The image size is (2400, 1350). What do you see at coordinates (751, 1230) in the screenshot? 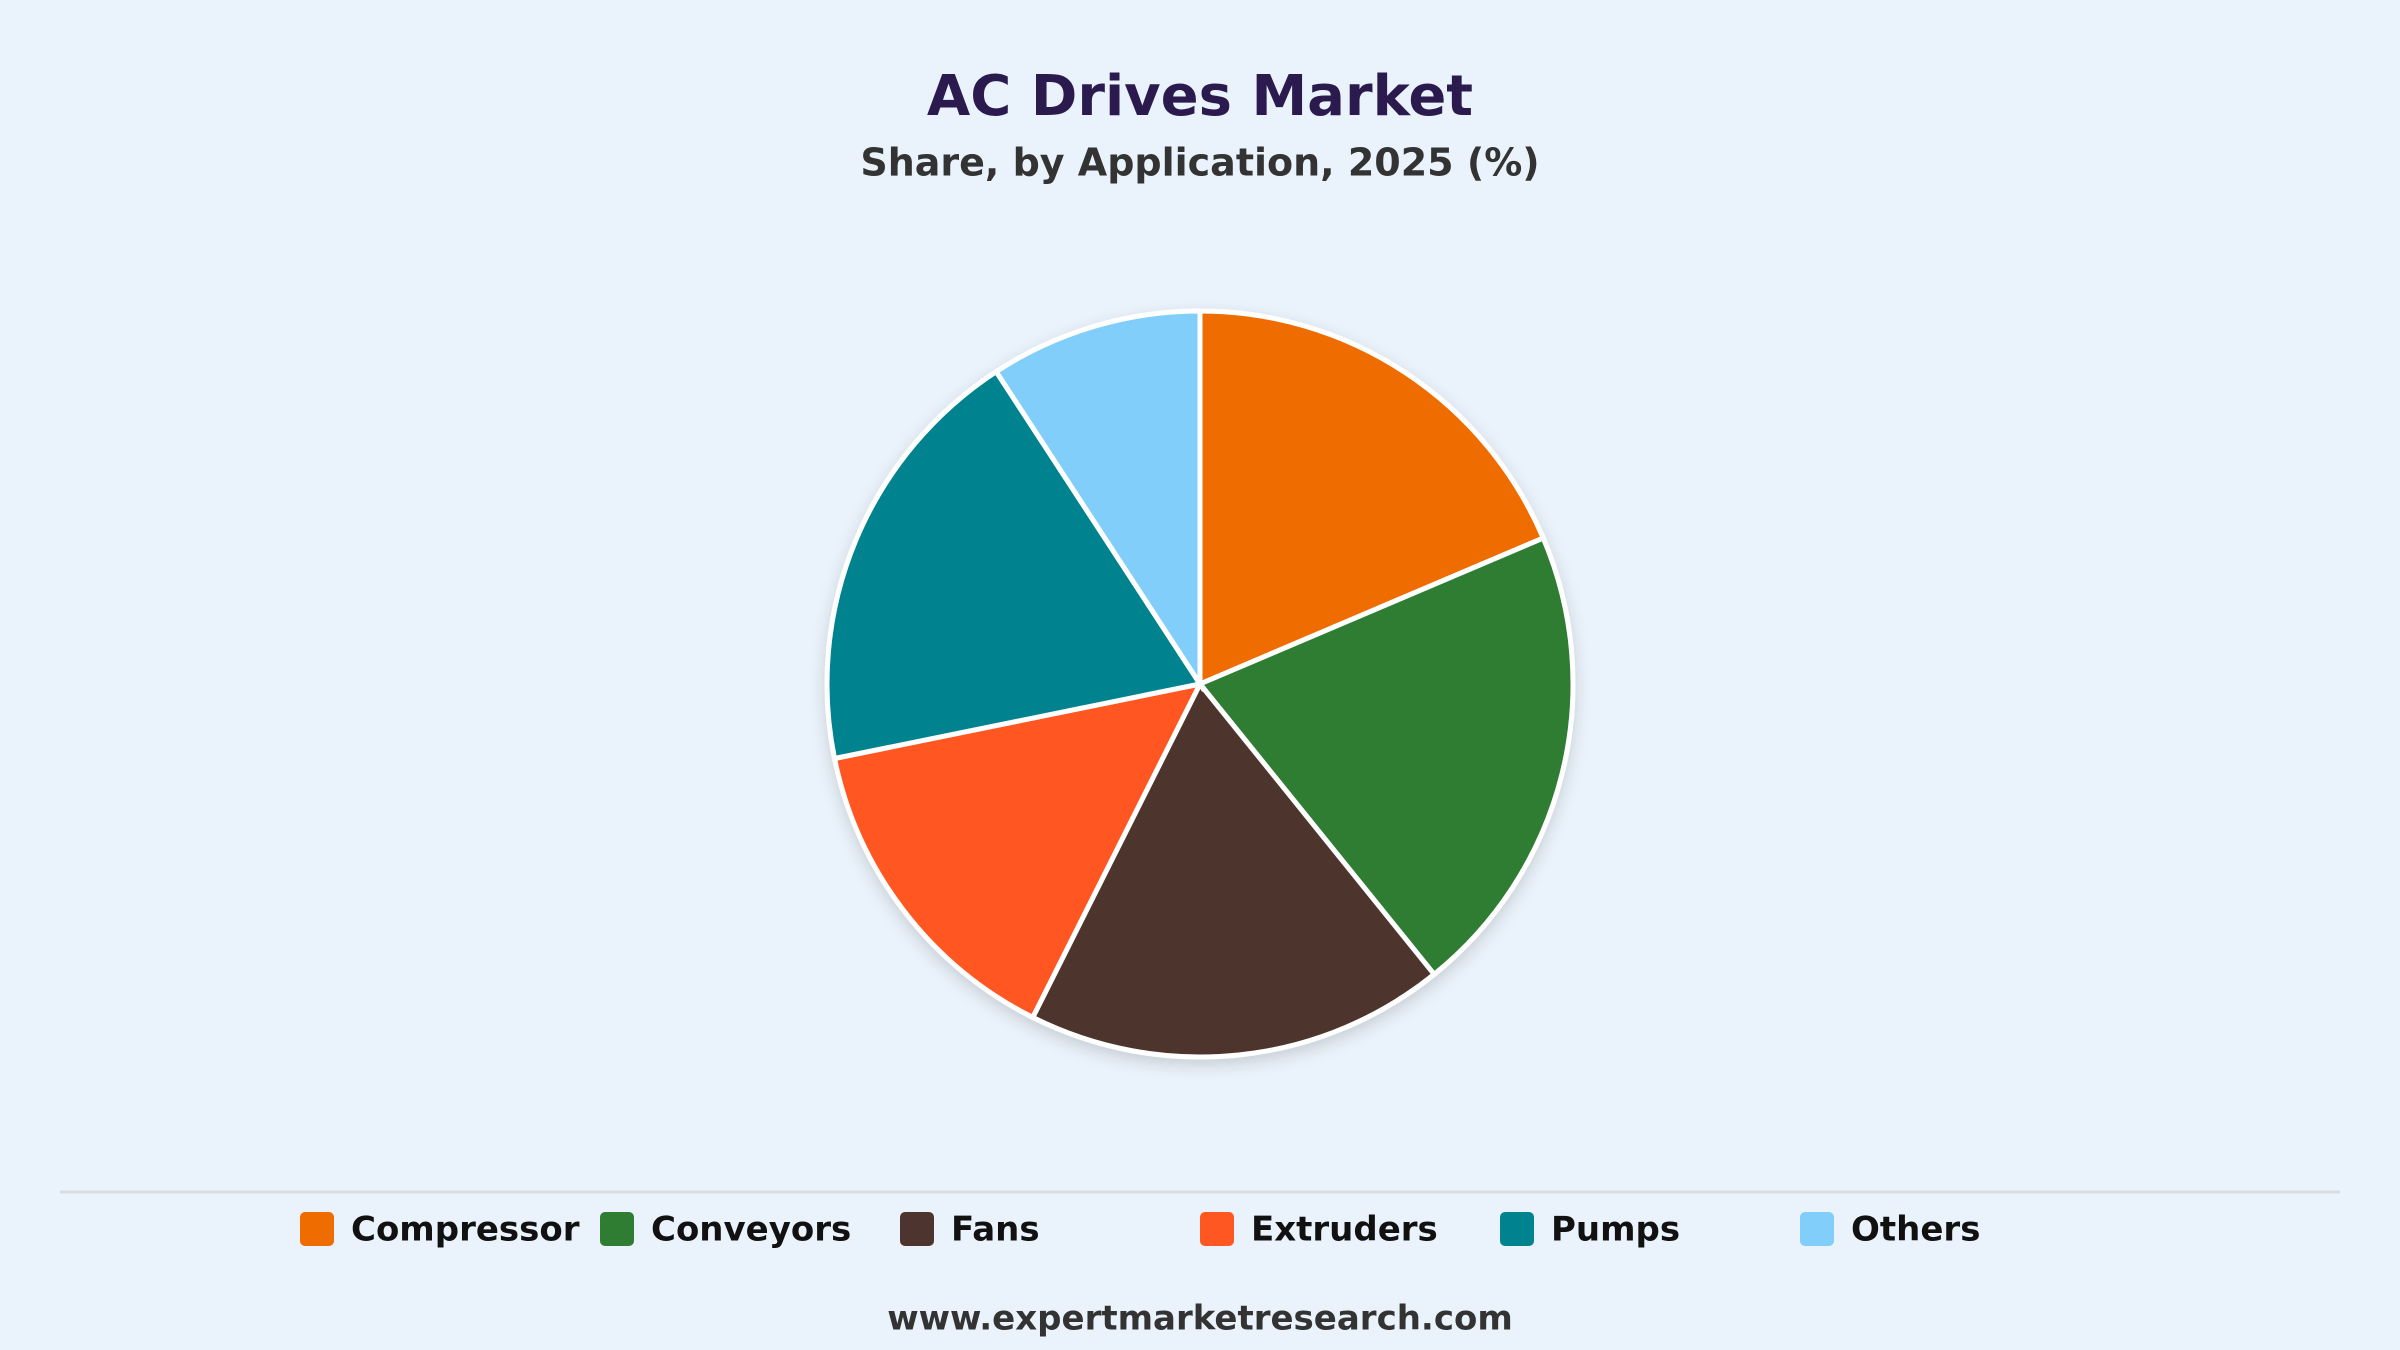
I see `legend-label: Conveyors` at bounding box center [751, 1230].